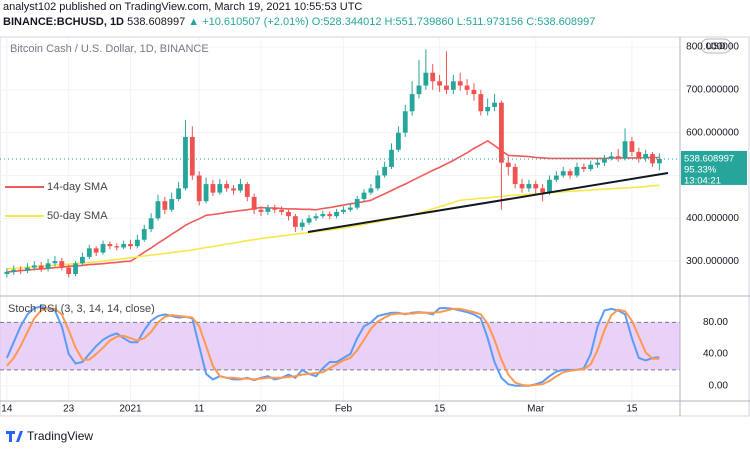 The width and height of the screenshot is (750, 450). What do you see at coordinates (700, 169) in the screenshot?
I see `last-price-percent-label: 95.33%` at bounding box center [700, 169].